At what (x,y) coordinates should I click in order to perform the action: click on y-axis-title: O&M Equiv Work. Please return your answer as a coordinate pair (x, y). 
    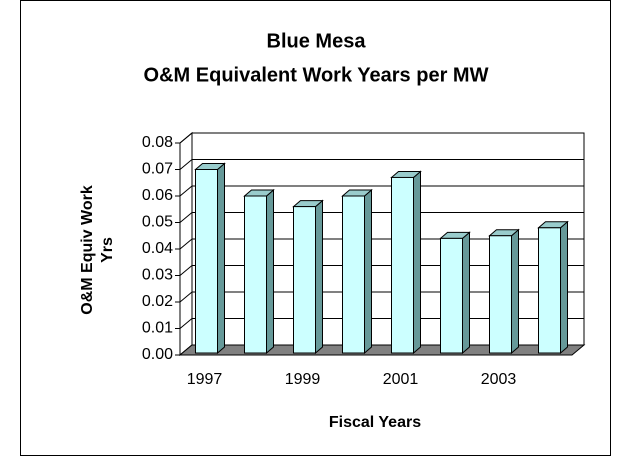
    Looking at the image, I should click on (87, 250).